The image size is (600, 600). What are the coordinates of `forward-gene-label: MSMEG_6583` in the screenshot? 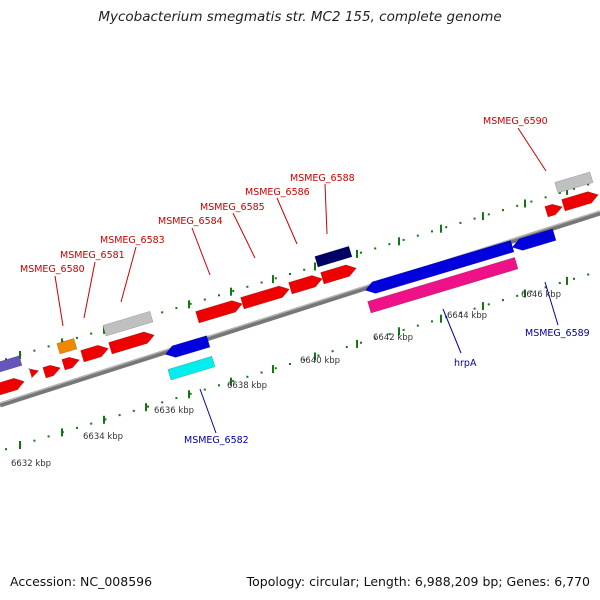 It's located at (132, 240).